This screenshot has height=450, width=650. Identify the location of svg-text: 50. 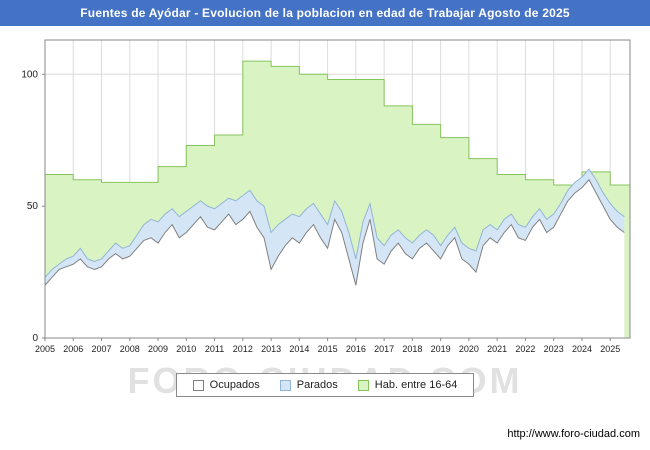
(33, 206).